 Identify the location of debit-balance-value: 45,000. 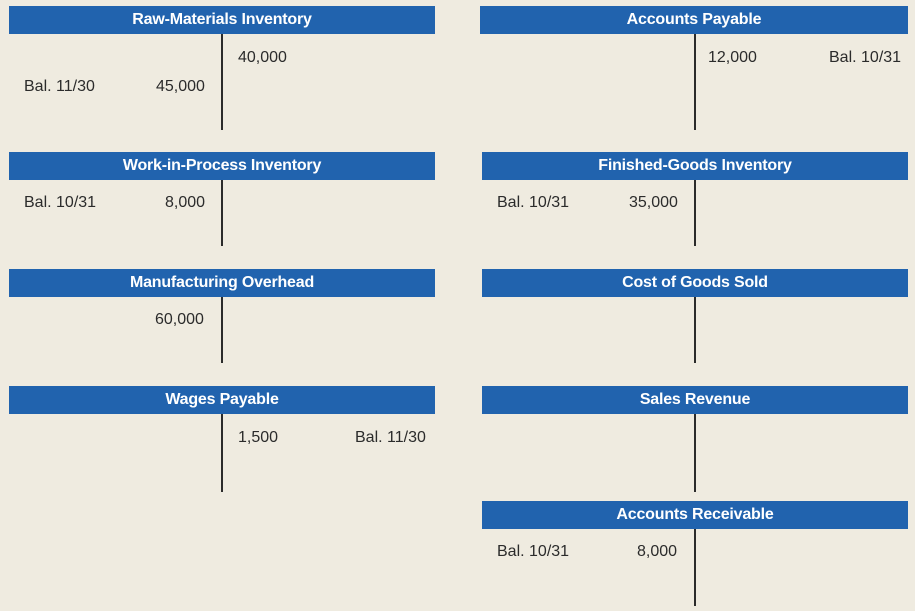
(180, 86).